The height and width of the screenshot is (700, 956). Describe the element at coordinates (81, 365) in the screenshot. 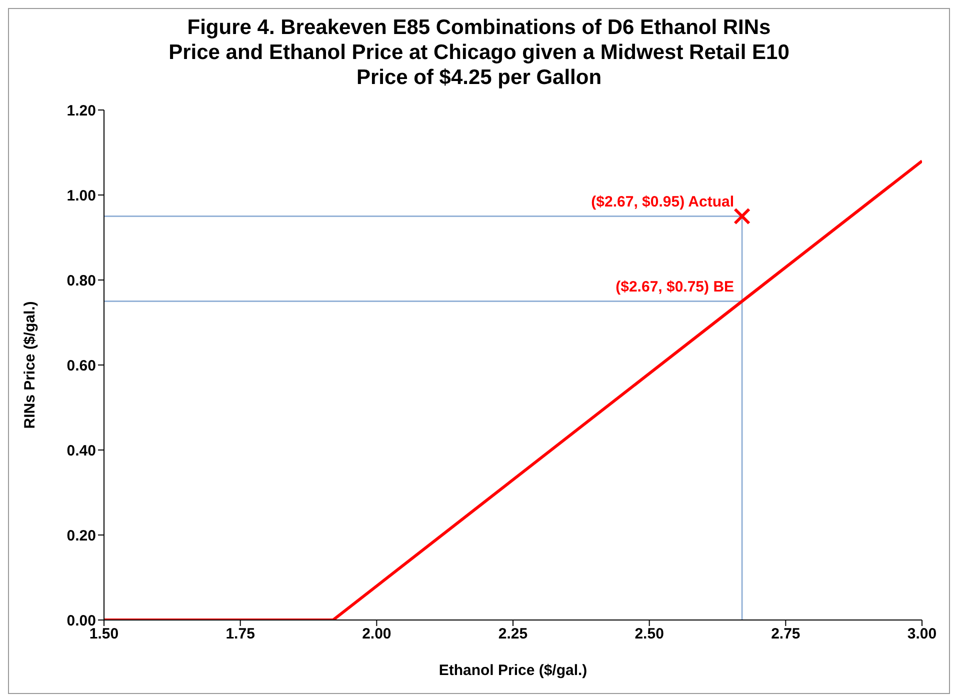

I see `y-tick-label: 0.60` at that location.